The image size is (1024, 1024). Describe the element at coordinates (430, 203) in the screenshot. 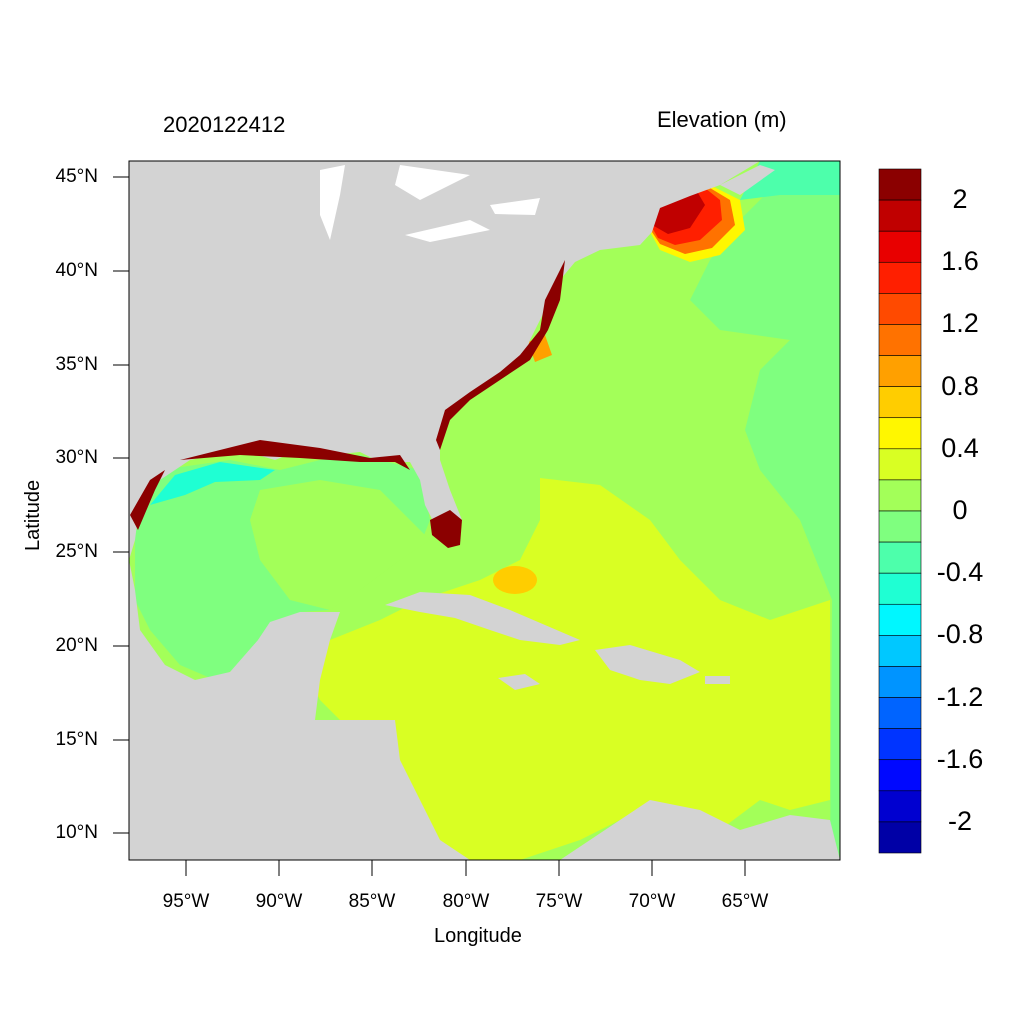

I see `great-lakes` at that location.